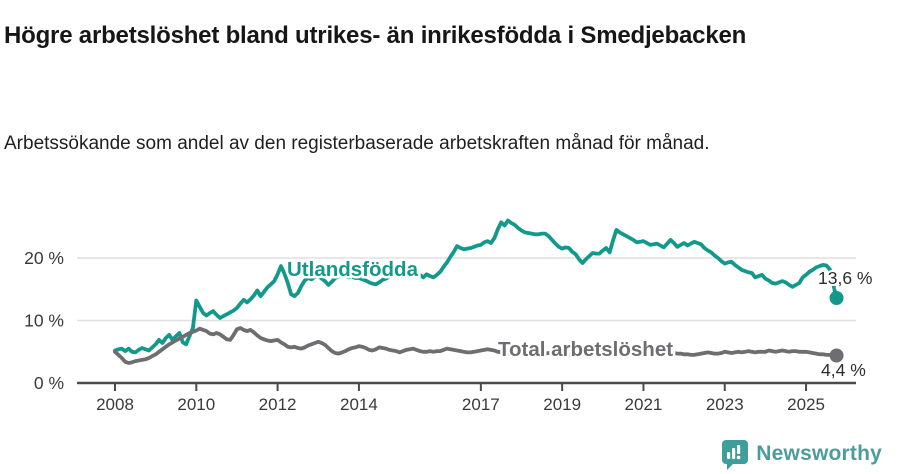 The height and width of the screenshot is (474, 900). What do you see at coordinates (278, 404) in the screenshot?
I see `x-axis-label: 2012` at bounding box center [278, 404].